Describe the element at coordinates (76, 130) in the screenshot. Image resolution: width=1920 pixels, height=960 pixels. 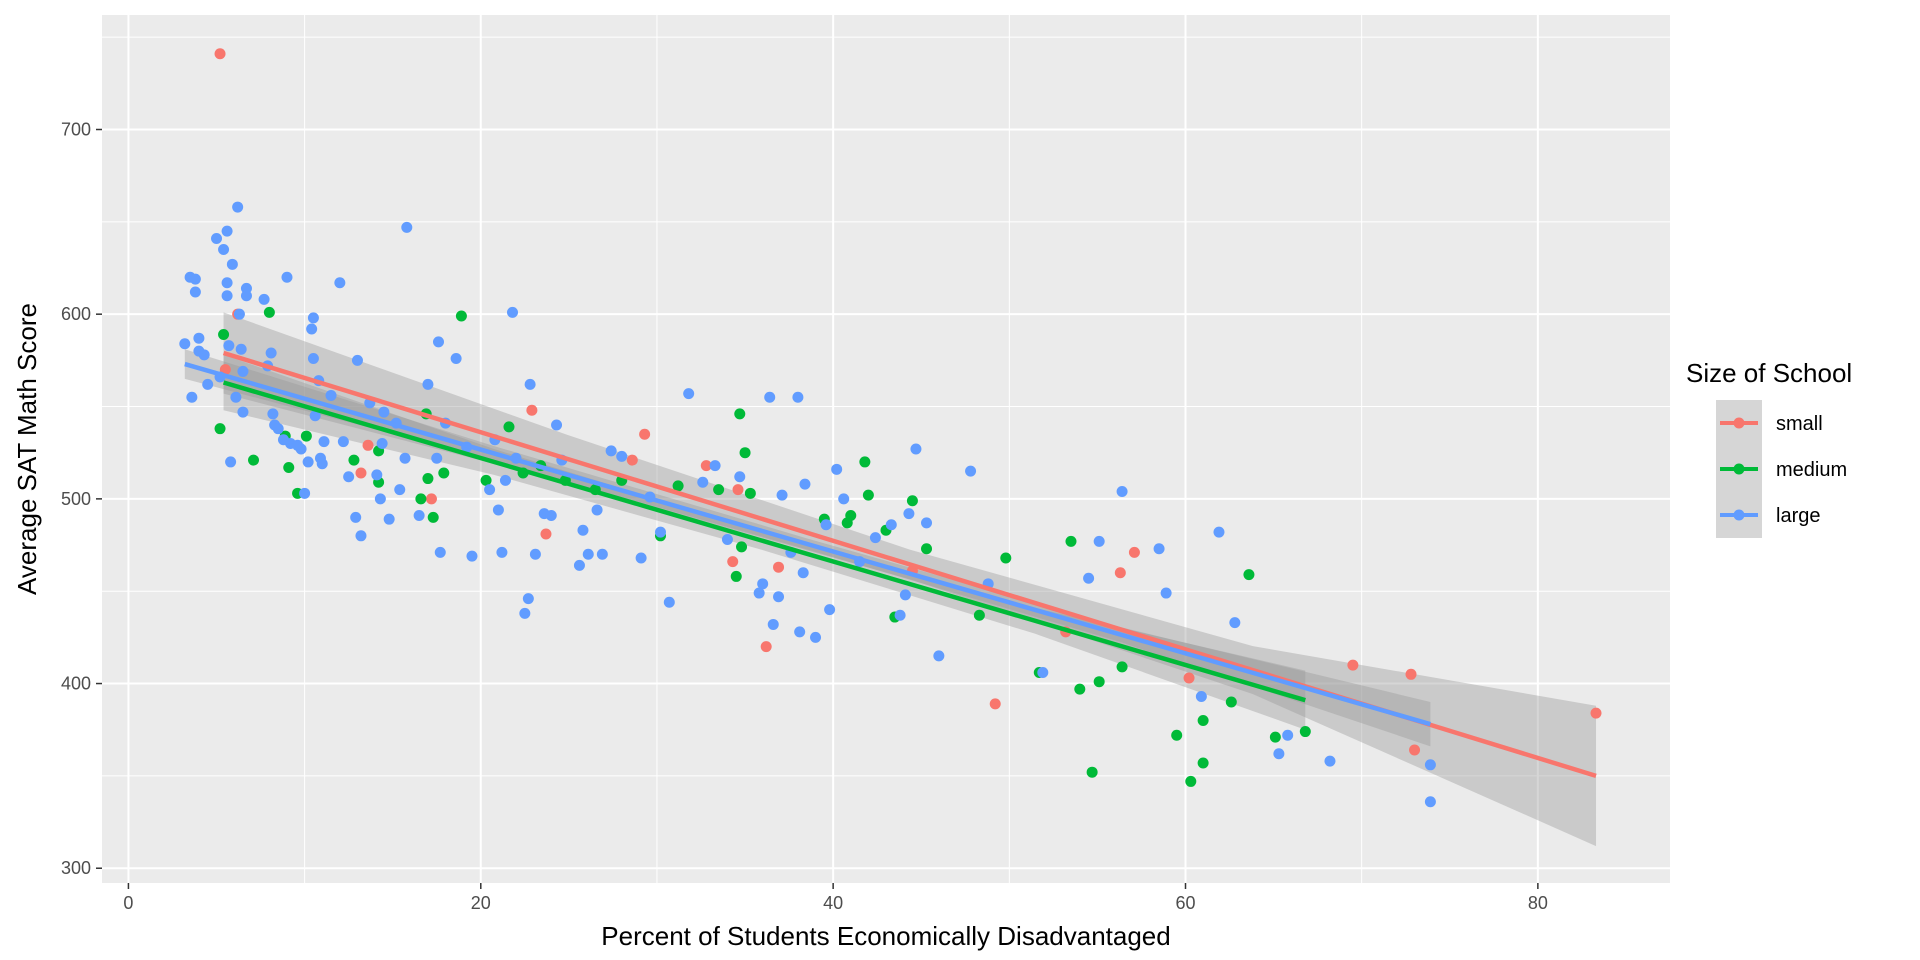
I see `y-tick-label: 700` at that location.